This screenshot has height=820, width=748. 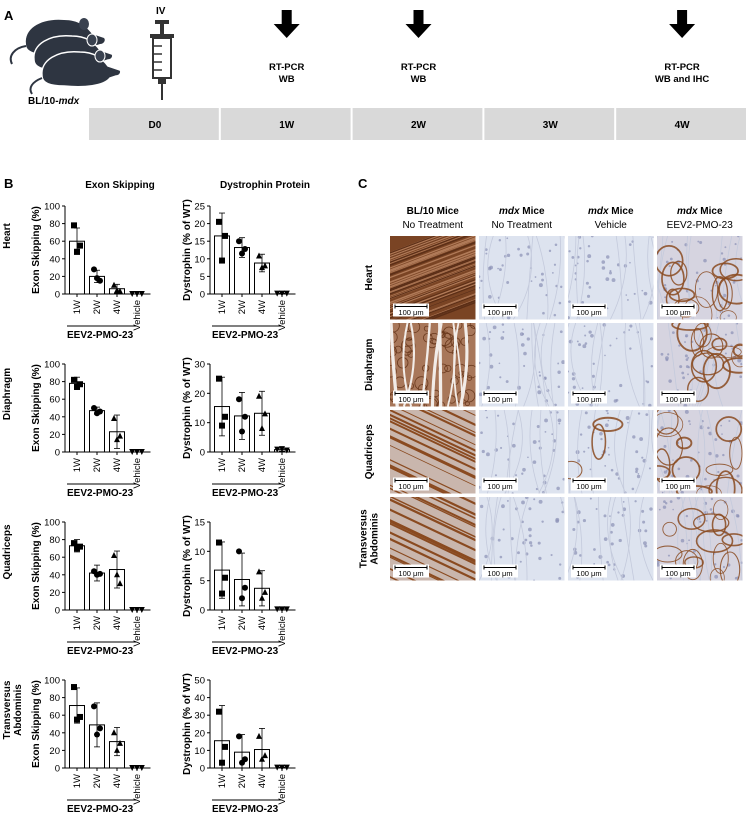 What do you see at coordinates (621, 211) in the screenshot?
I see `ihc-header-text: Mice` at bounding box center [621, 211].